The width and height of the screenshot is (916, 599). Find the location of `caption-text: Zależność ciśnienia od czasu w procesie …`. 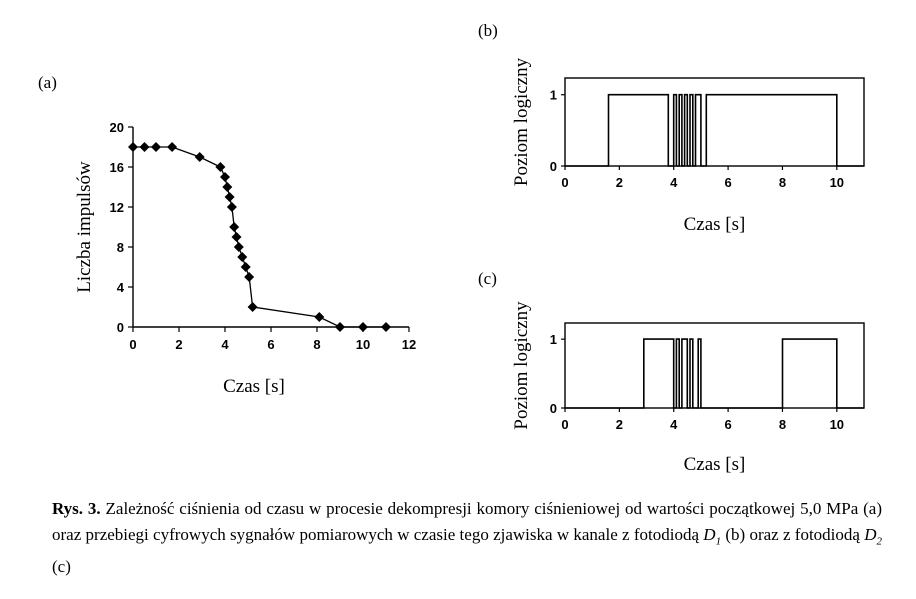

caption-text: Zależność ciśnienia od czasu w procesie … is located at coordinates (467, 521).